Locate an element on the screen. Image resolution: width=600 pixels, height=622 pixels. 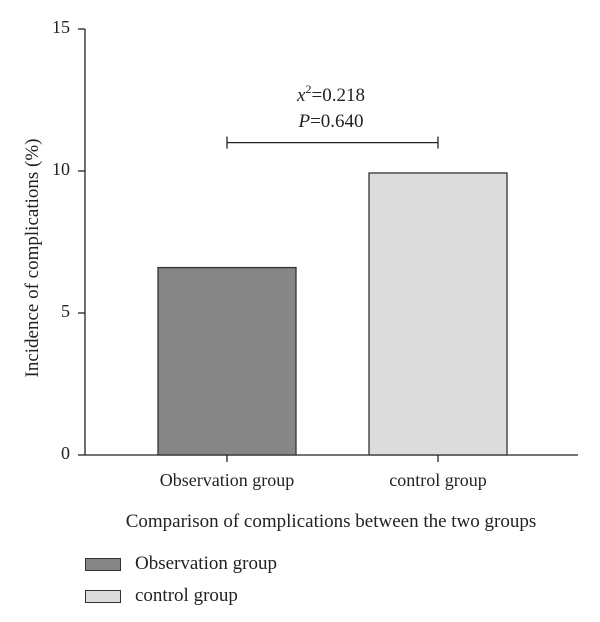
legend-swatch-observation-group is located at coordinates (103, 564).